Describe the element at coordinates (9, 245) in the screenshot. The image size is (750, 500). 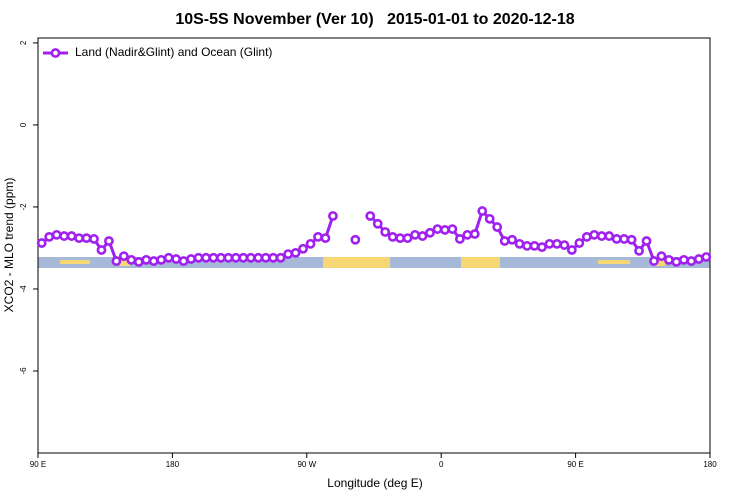
I see `y-axis-label: XCO2 - MLO trend (ppm)` at that location.